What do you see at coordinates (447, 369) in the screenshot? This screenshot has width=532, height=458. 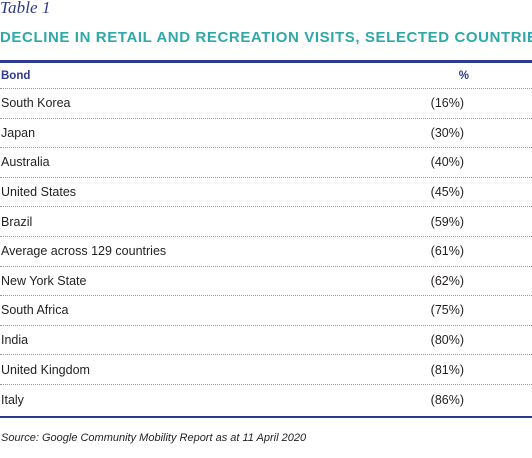 I see `row-value: (81%)` at bounding box center [447, 369].